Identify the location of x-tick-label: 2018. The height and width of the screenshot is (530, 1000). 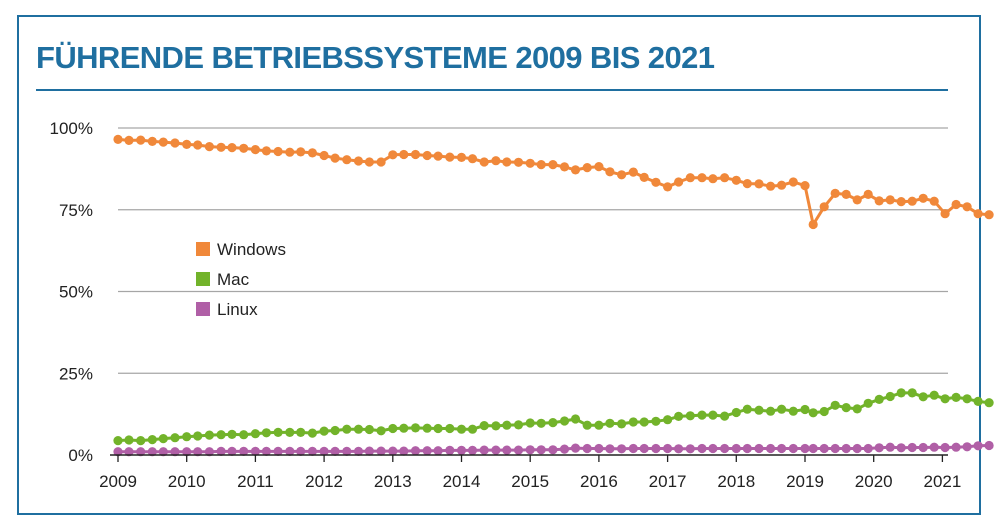
(736, 481).